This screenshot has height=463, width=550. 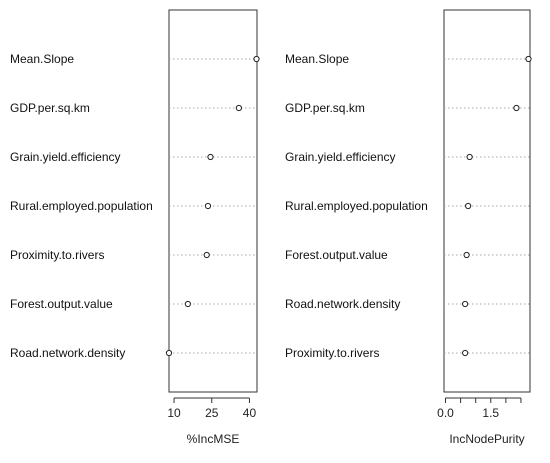 I want to click on x-tick-label: 1.5, so click(x=490, y=413).